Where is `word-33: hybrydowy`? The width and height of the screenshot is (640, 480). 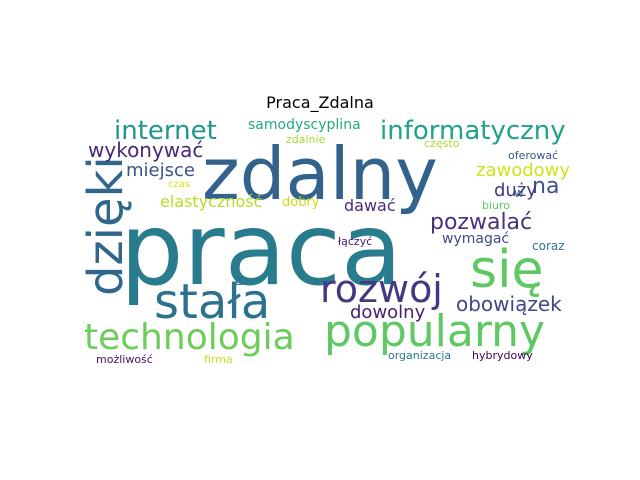
word-33: hybrydowy is located at coordinates (502, 355).